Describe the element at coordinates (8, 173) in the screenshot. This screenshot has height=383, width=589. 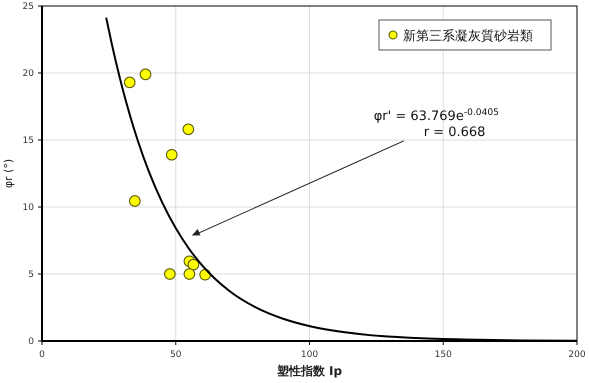
I see `y-axis-title: φr (°)` at that location.